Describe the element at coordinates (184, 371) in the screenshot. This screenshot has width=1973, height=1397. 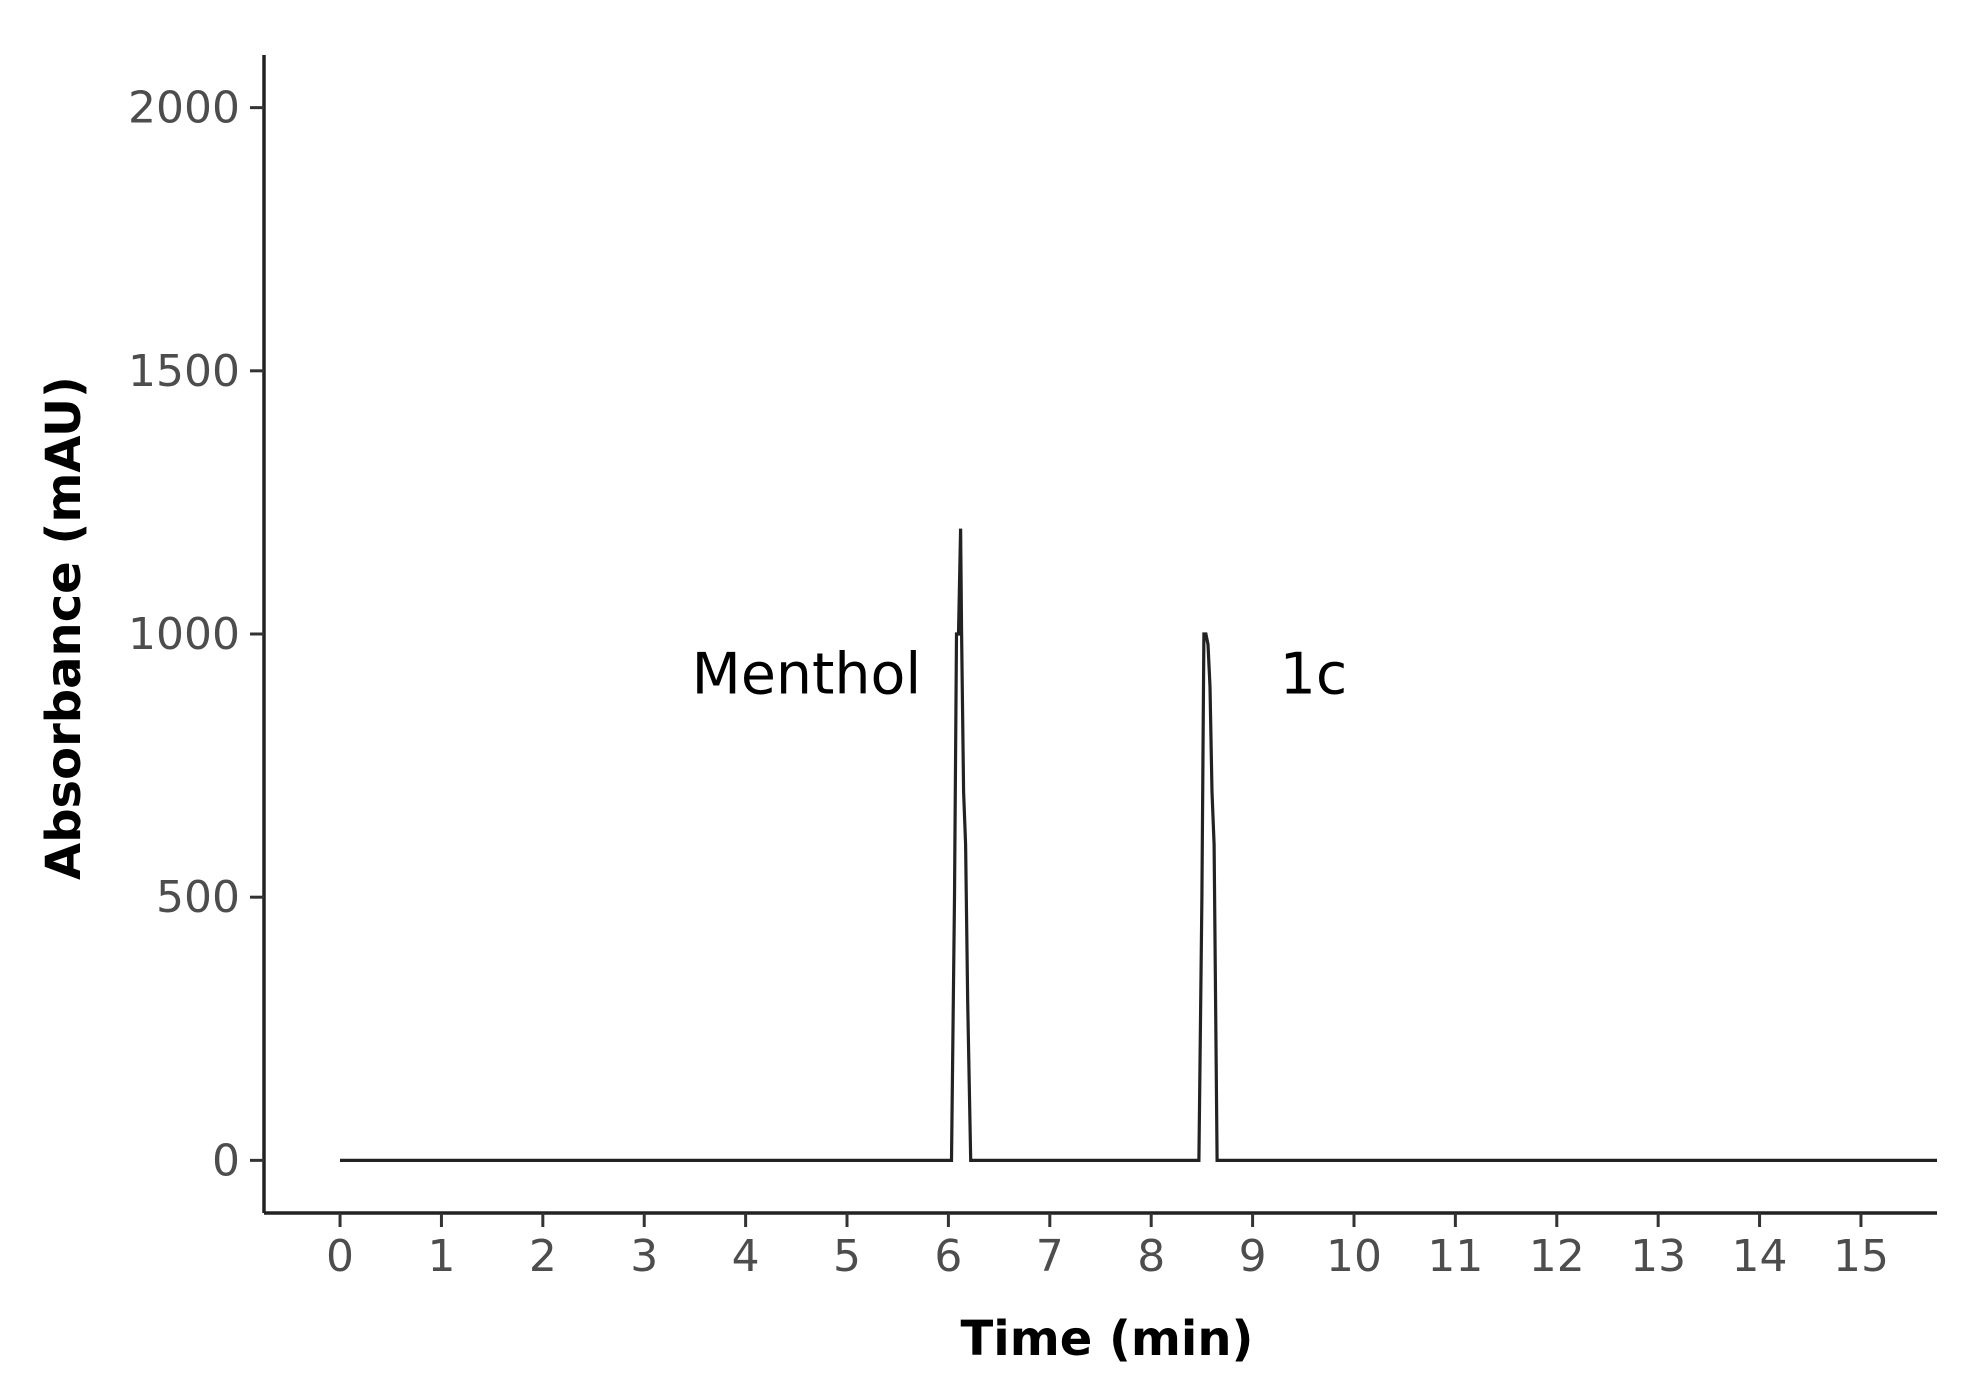
I see `y-tick-label: 1500` at that location.